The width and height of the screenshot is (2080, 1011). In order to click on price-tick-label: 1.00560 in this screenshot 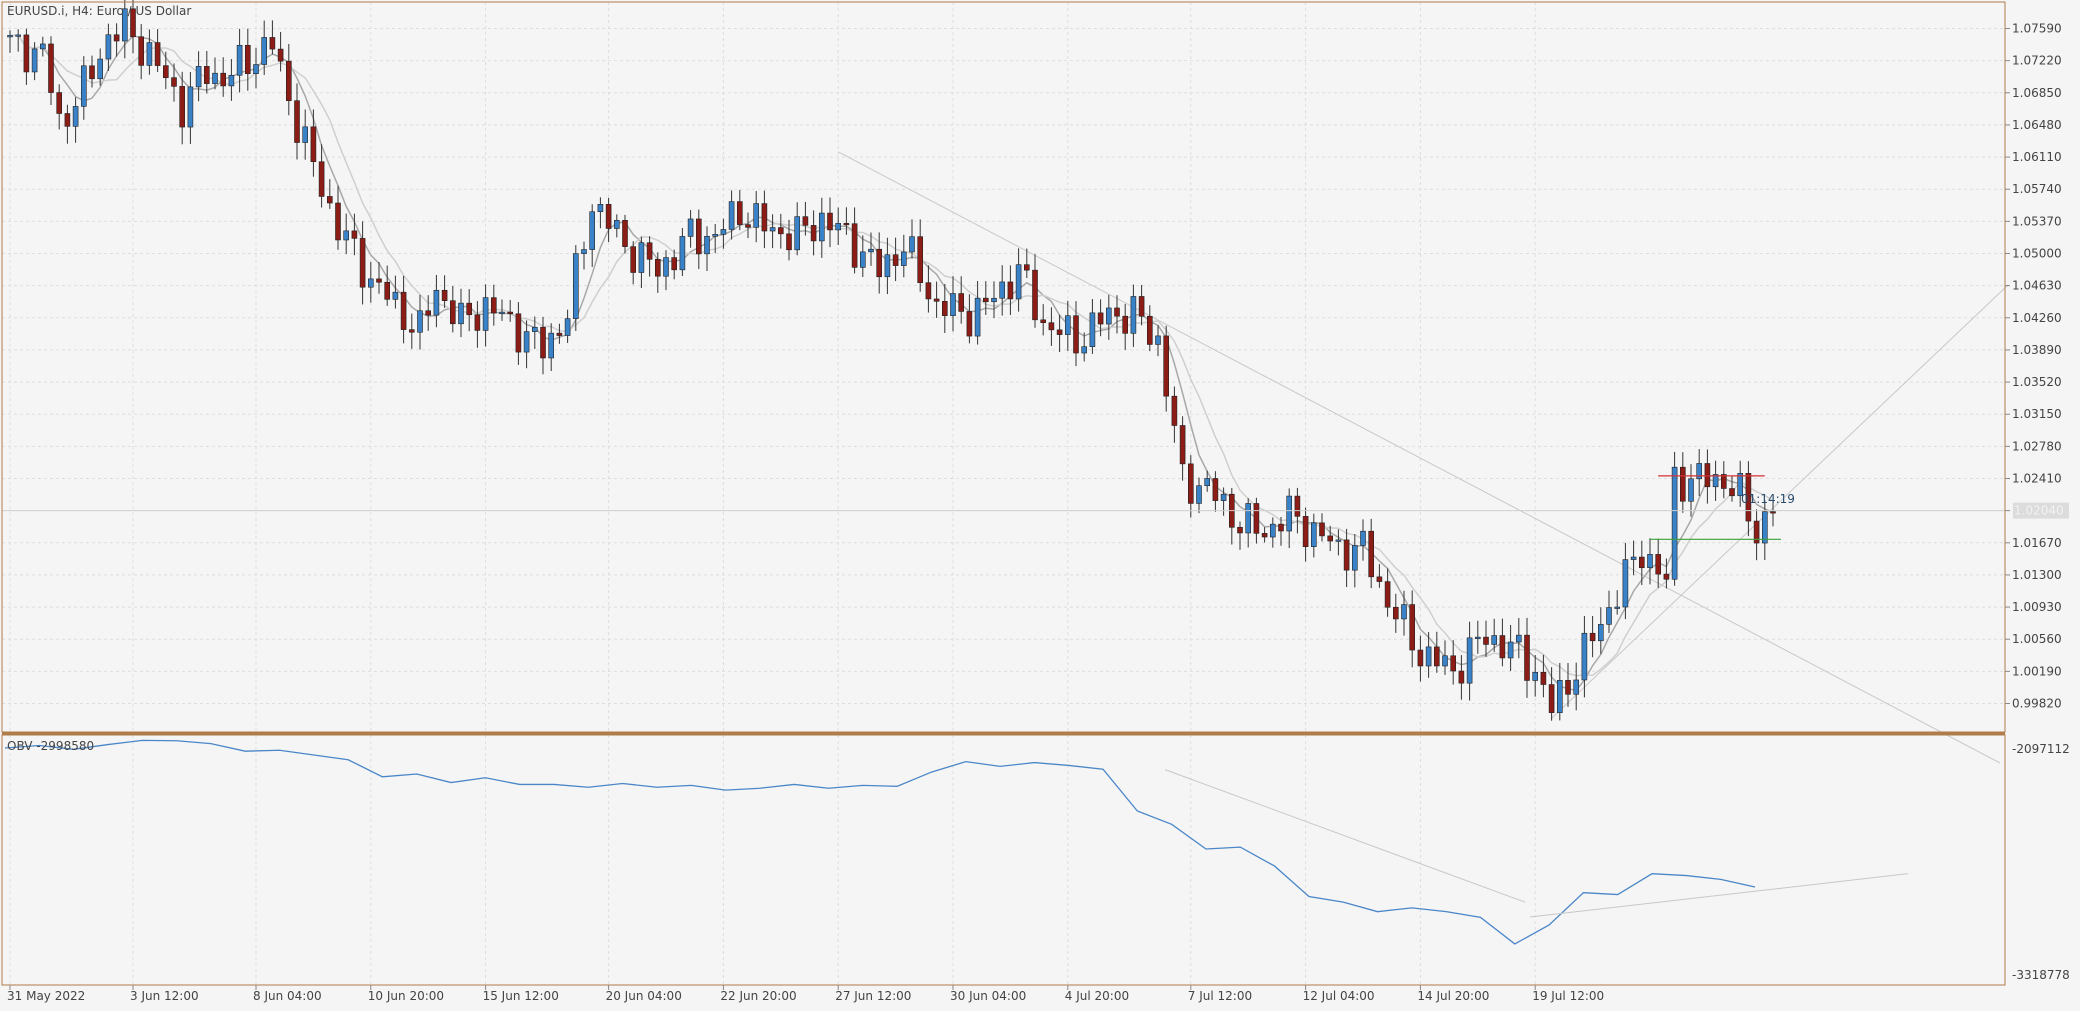, I will do `click(2037, 639)`.